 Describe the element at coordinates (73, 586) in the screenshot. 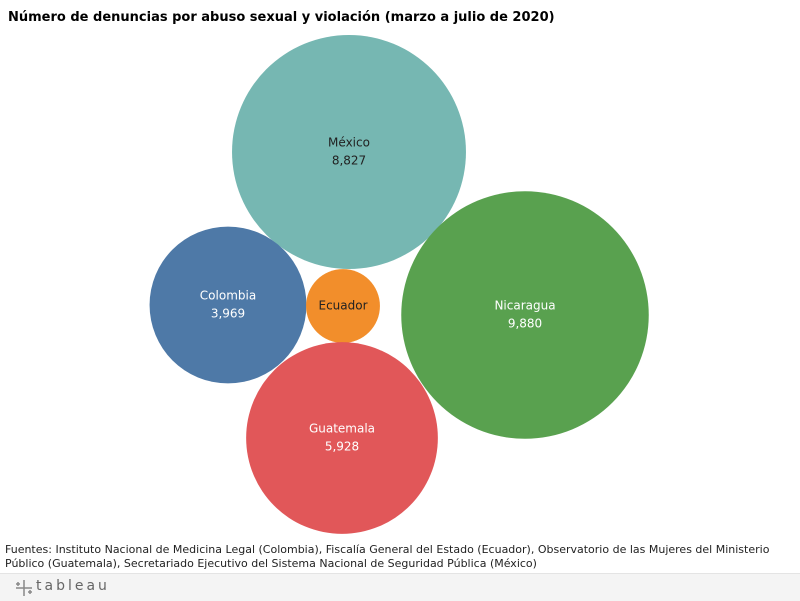

I see `logo-text: tableau` at that location.